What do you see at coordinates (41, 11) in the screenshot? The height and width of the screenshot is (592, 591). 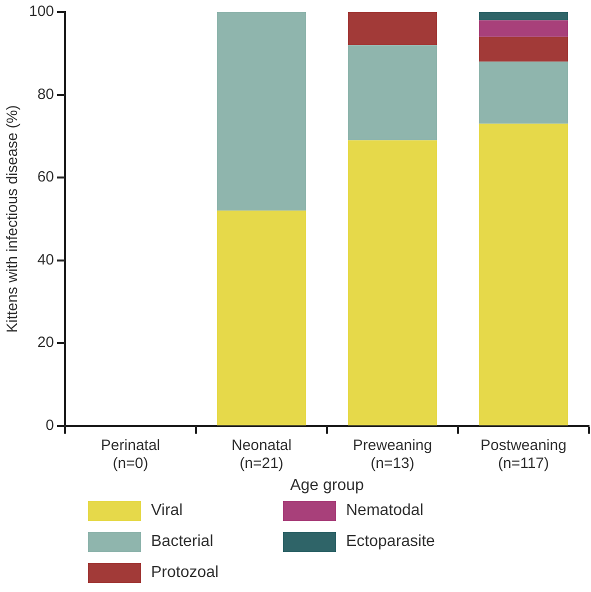 I see `y-tick-label: 100` at bounding box center [41, 11].